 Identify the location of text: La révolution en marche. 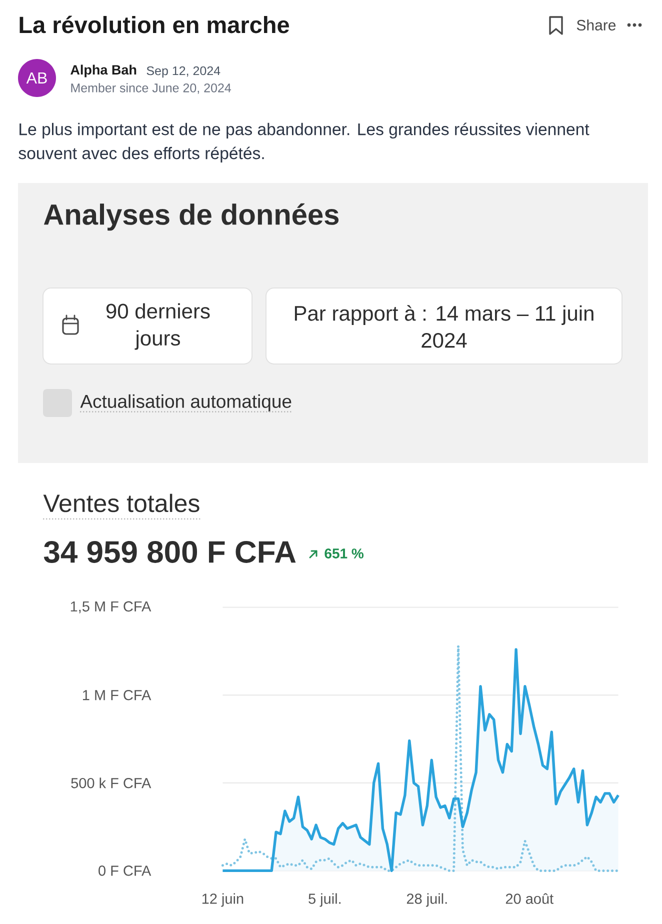
(155, 25).